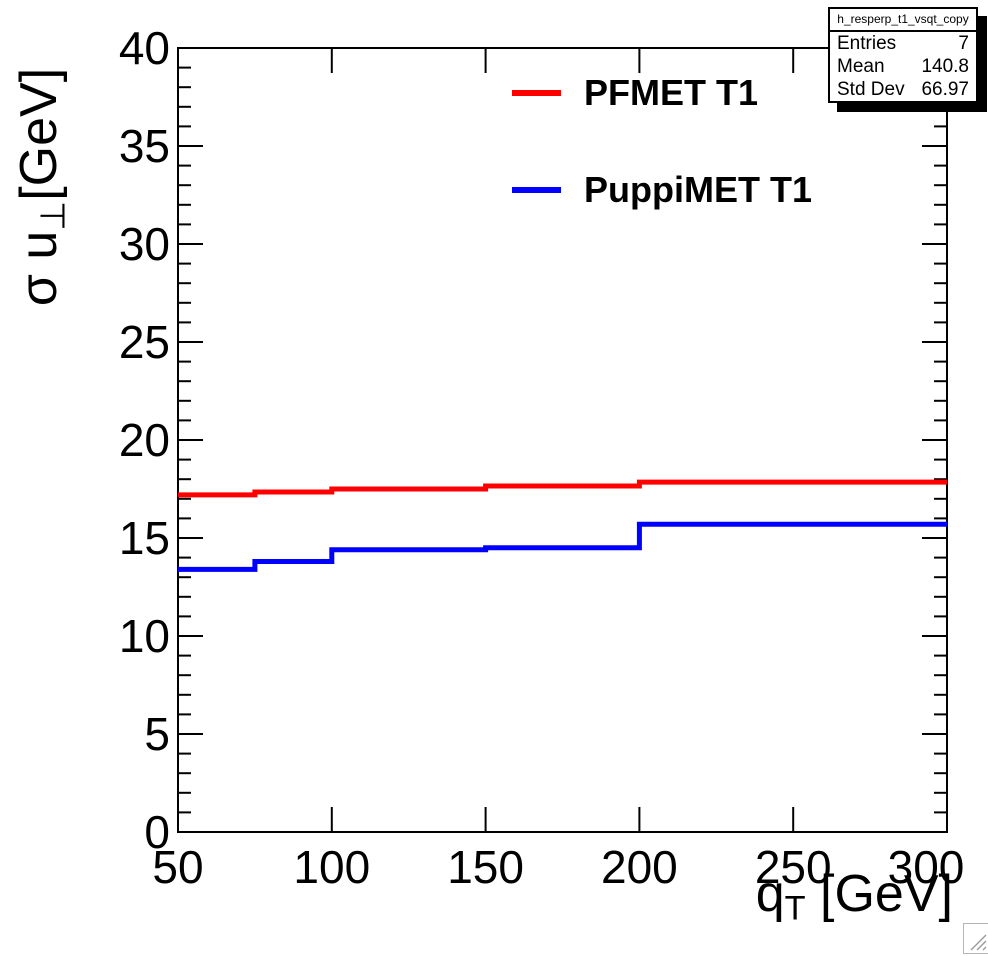  What do you see at coordinates (861, 66) in the screenshot?
I see `stats-label: Mean` at bounding box center [861, 66].